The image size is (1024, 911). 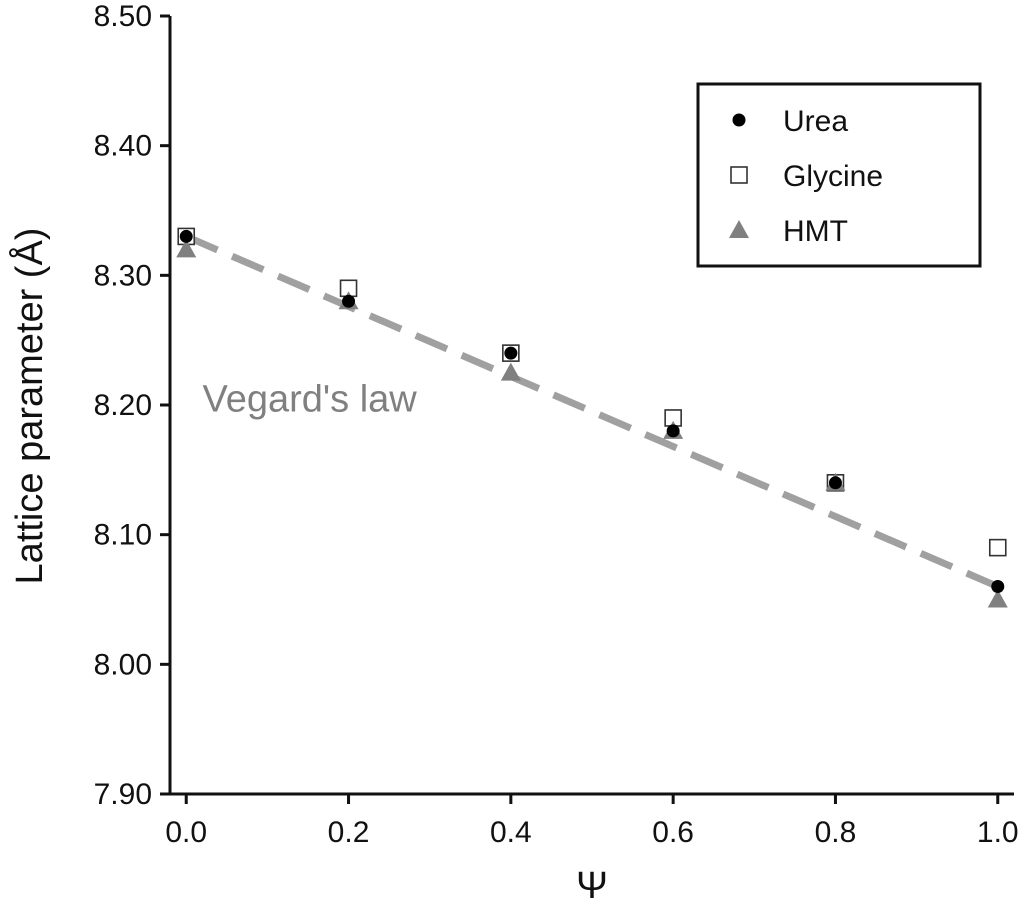 I want to click on legend-label-hmt: HMT, so click(x=815, y=231).